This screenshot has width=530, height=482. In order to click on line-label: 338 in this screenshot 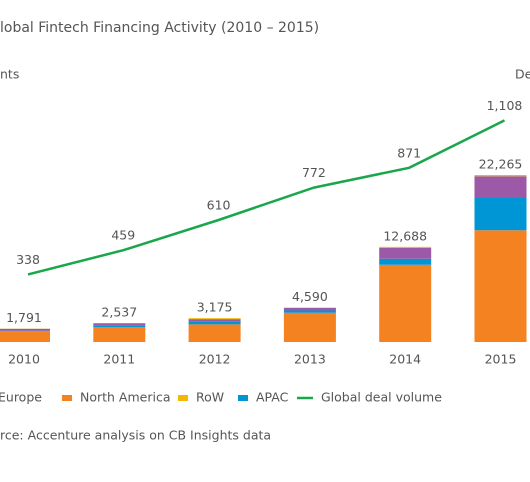, I will do `click(28, 259)`.